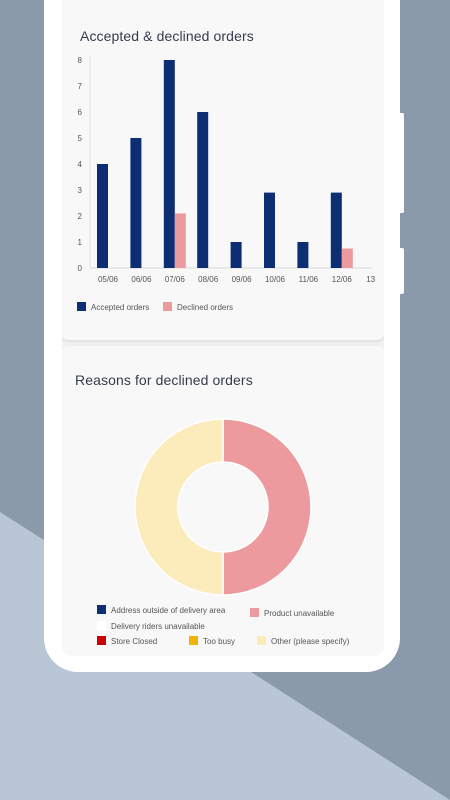 The height and width of the screenshot is (800, 450). I want to click on donut-chart, so click(223, 507).